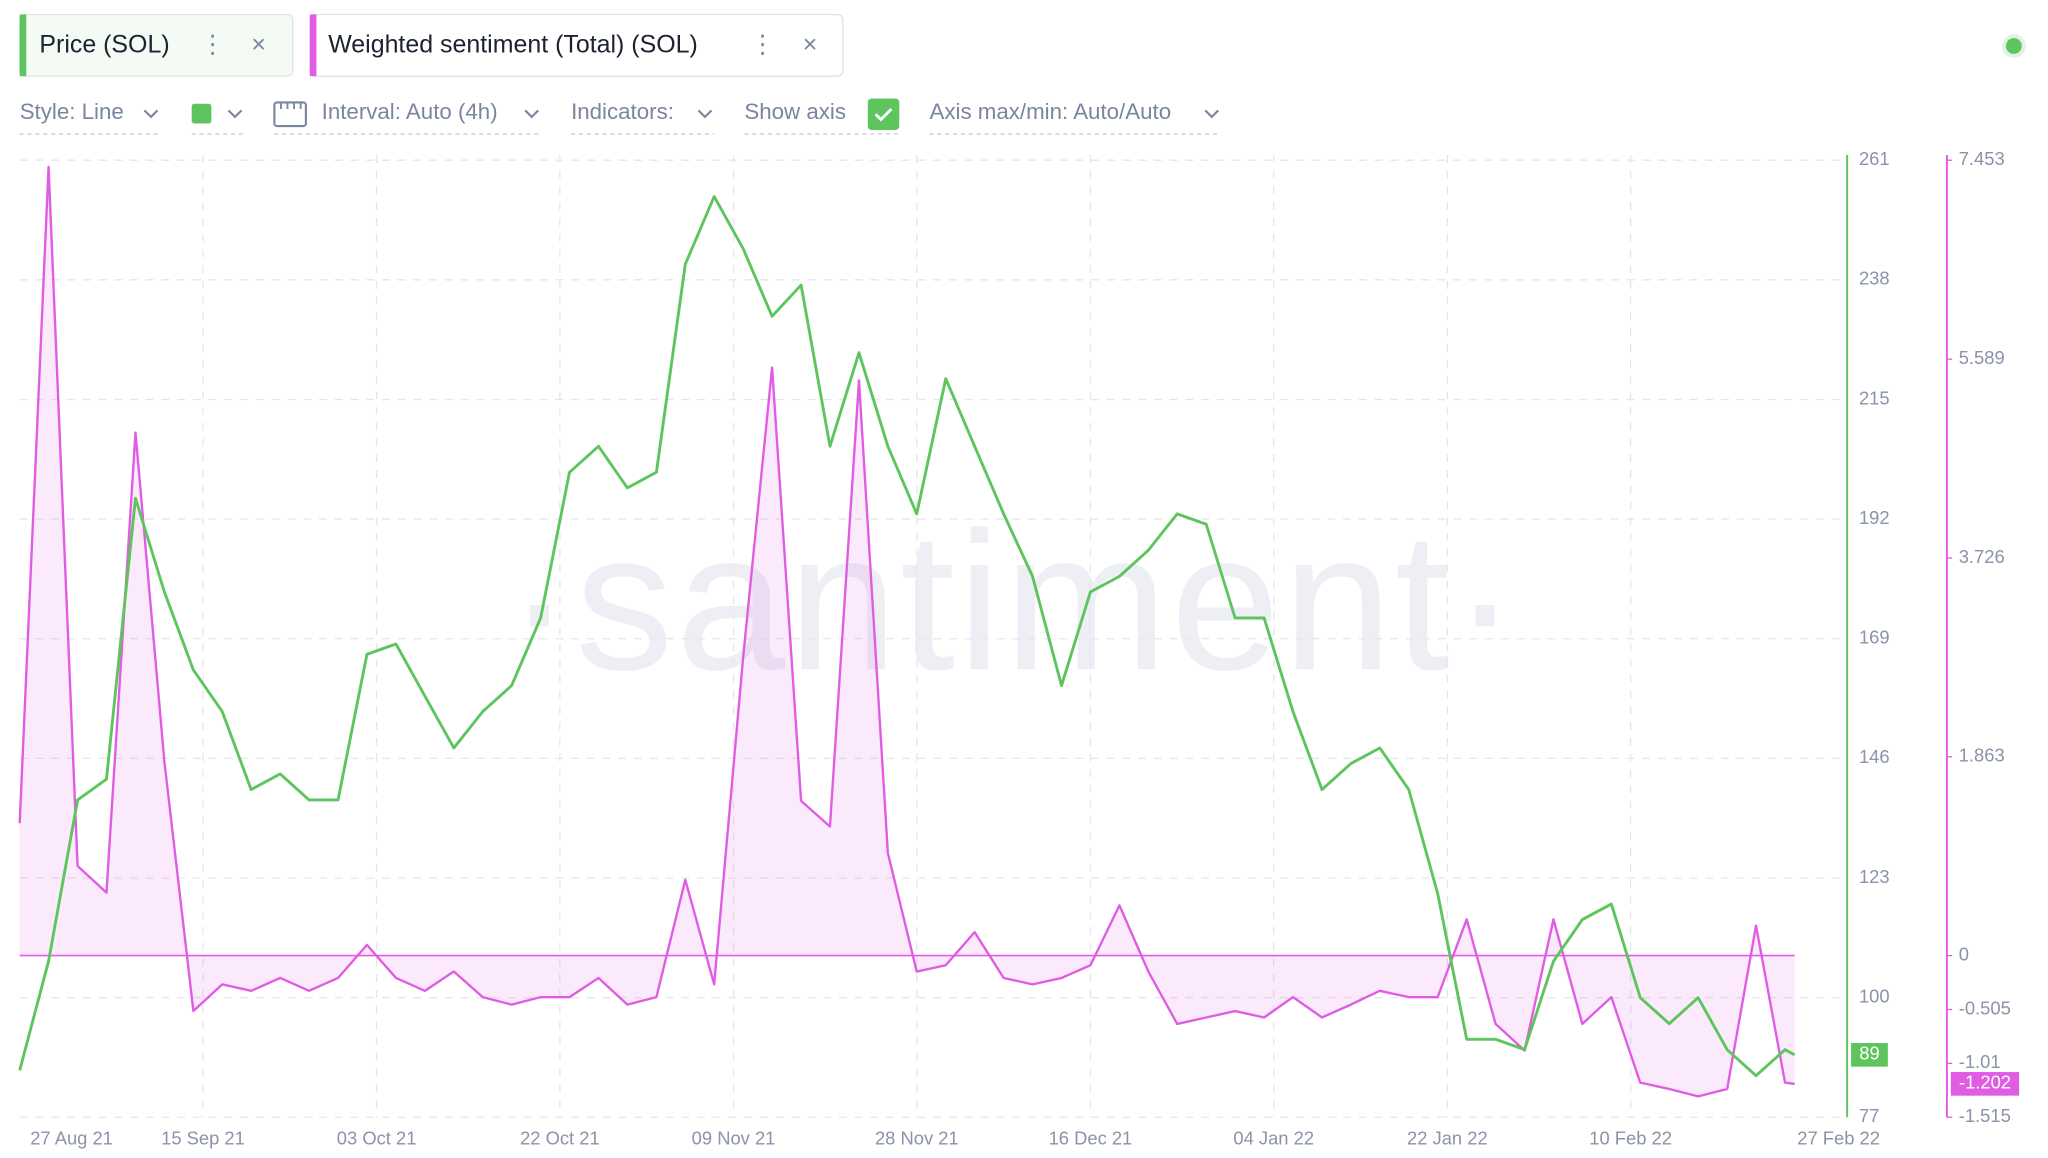 This screenshot has width=2048, height=1158. Describe the element at coordinates (734, 1137) in the screenshot. I see `x-tick-label: 09 Nov 21` at that location.